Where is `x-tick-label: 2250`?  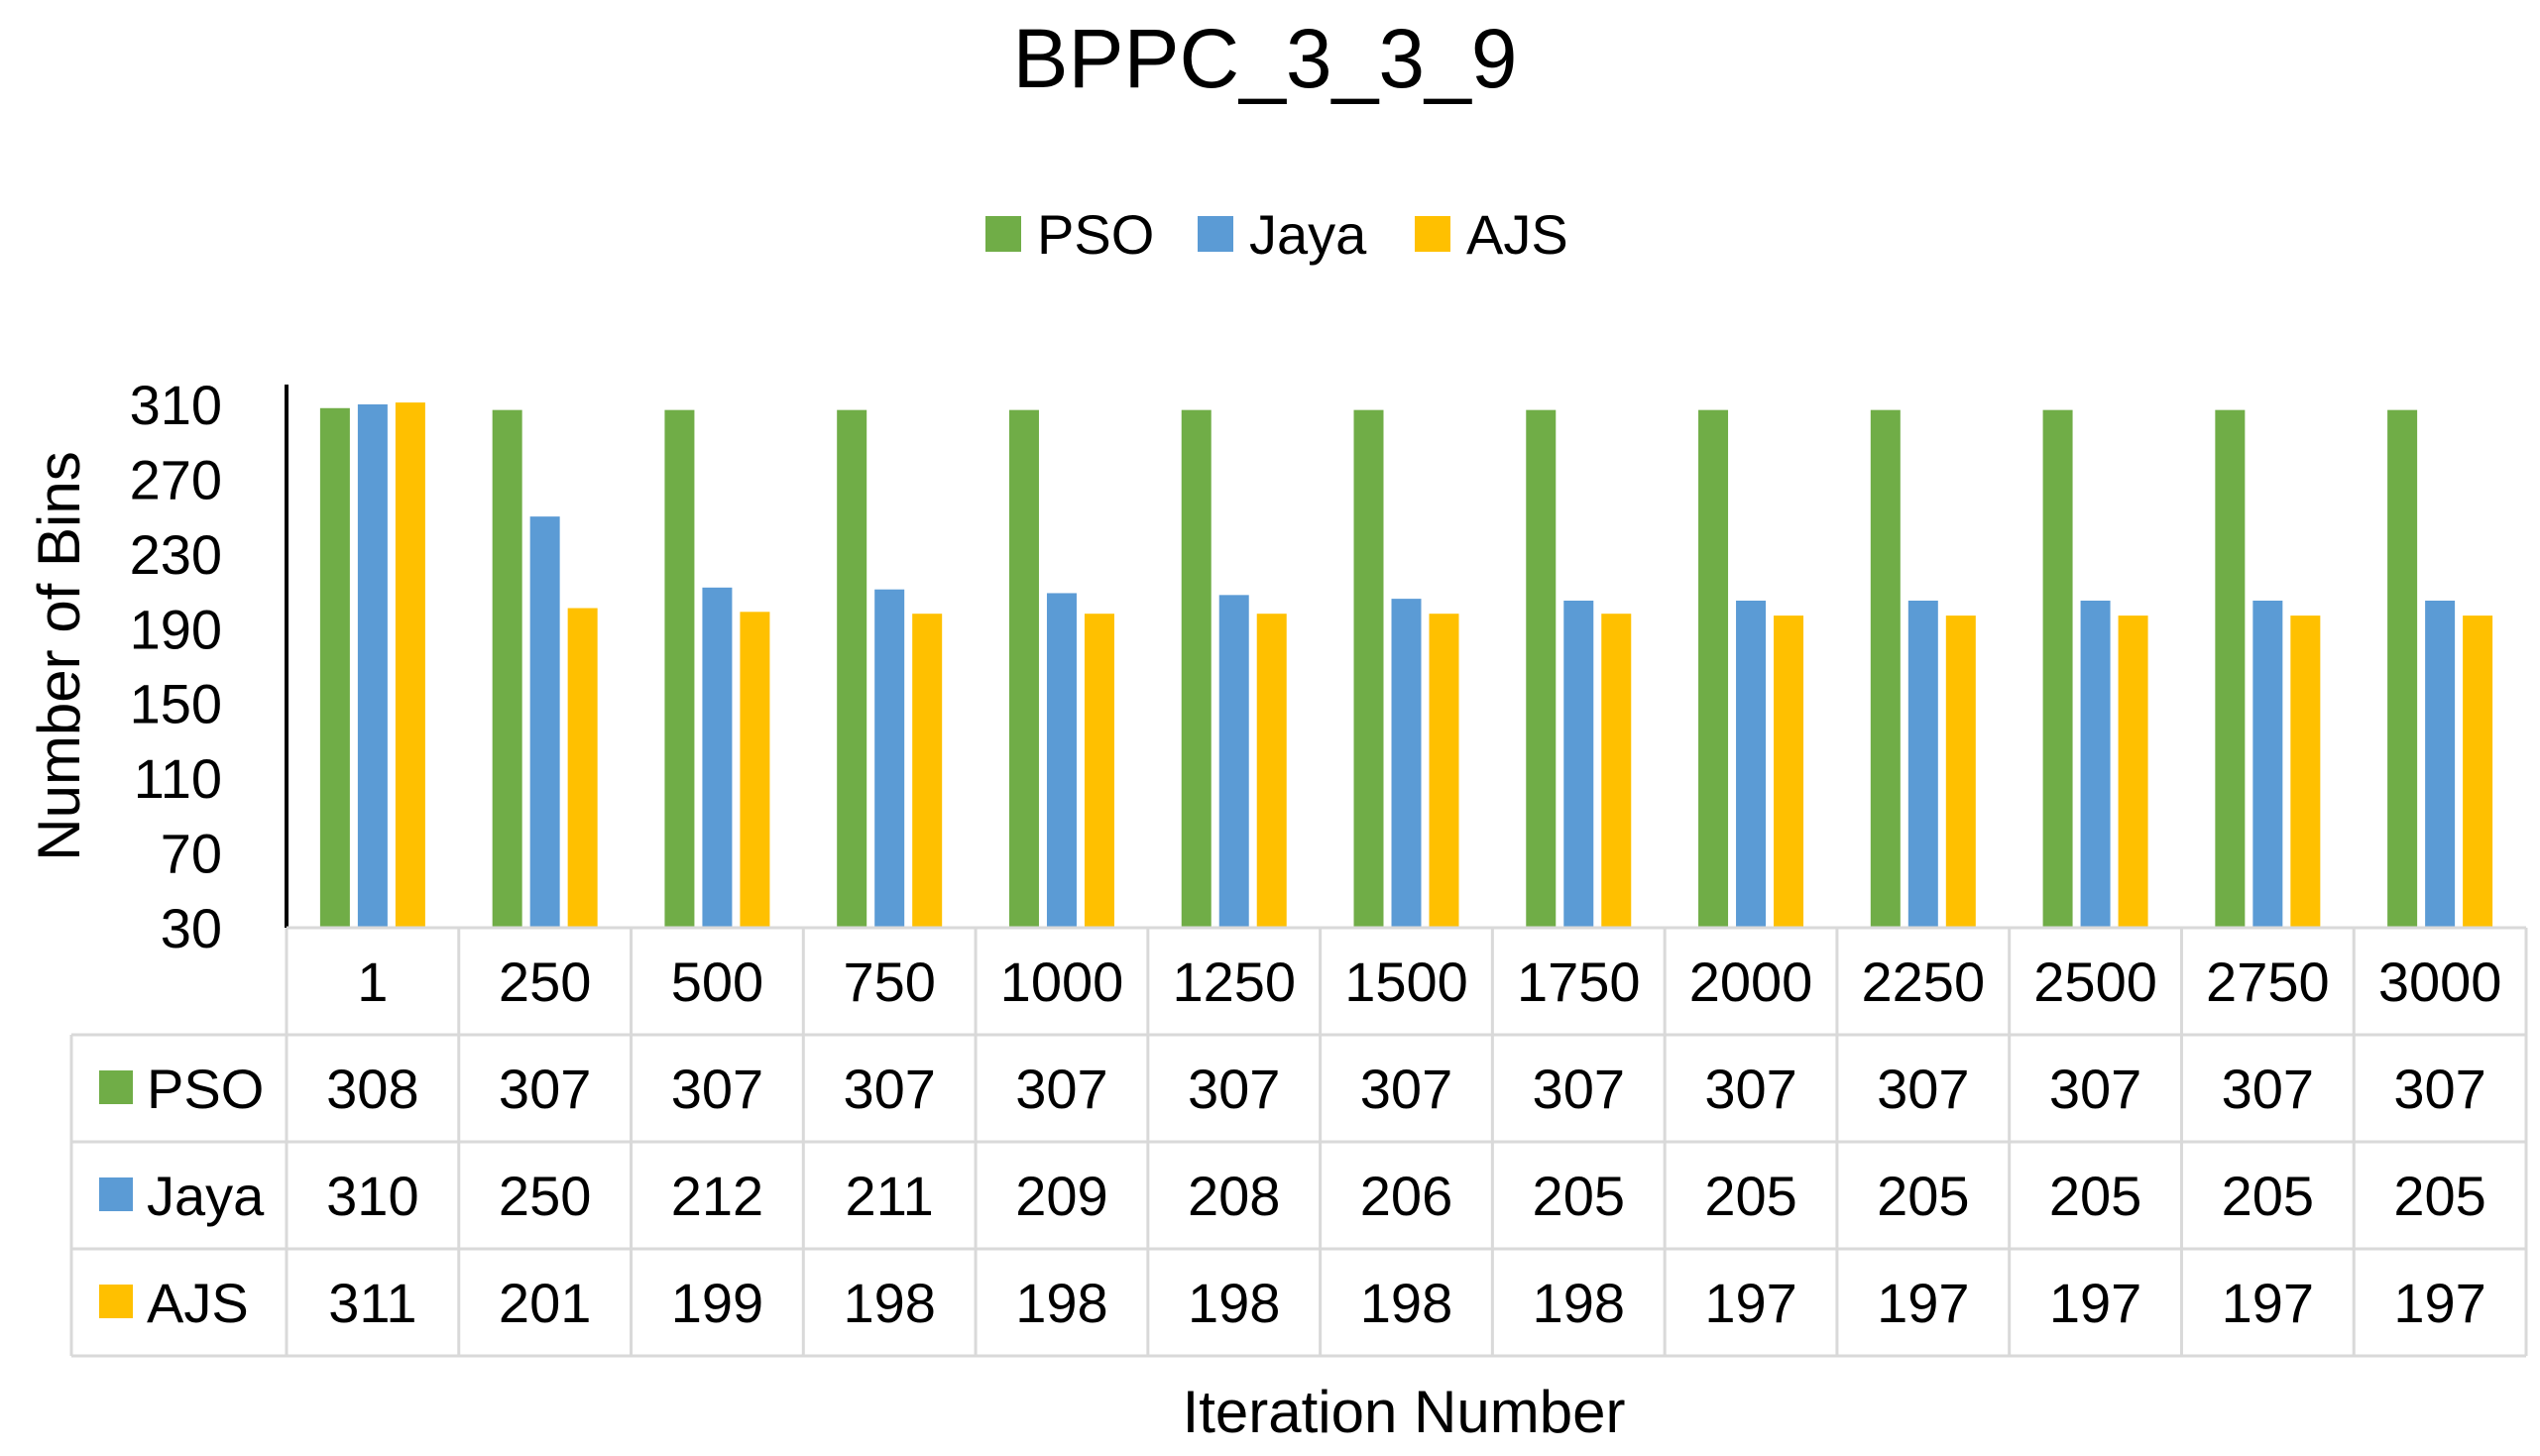
x-tick-label: 2250 is located at coordinates (1924, 982).